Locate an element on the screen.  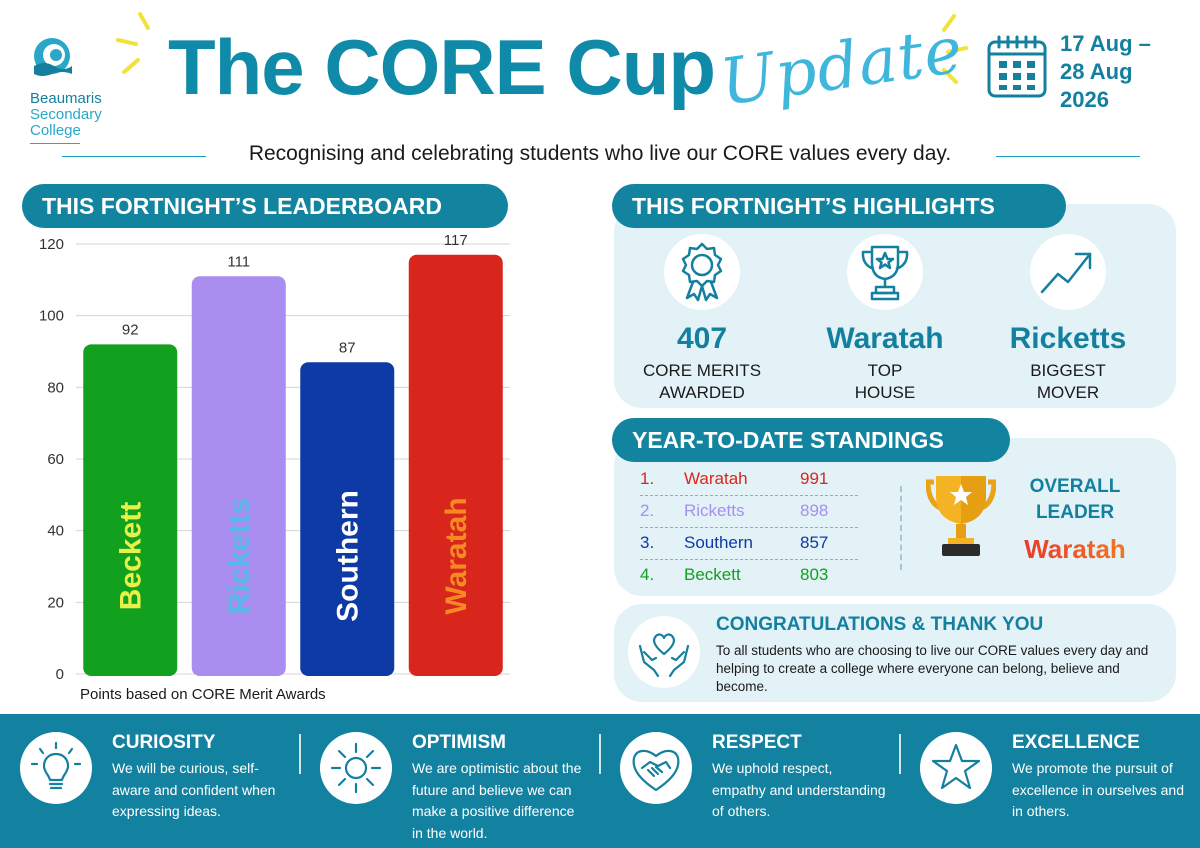
bar-waratah is located at coordinates (455, 465).